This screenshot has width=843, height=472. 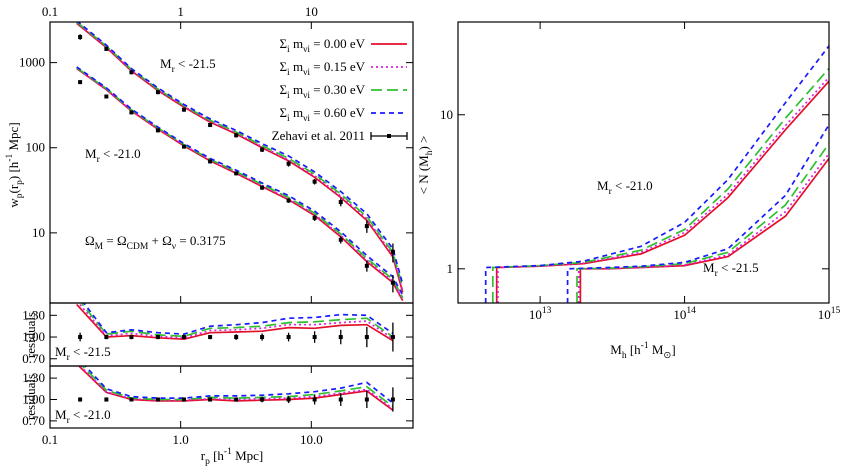 What do you see at coordinates (322, 91) in the screenshot?
I see `legend-label: Σi mνi = 0.30 eV` at bounding box center [322, 91].